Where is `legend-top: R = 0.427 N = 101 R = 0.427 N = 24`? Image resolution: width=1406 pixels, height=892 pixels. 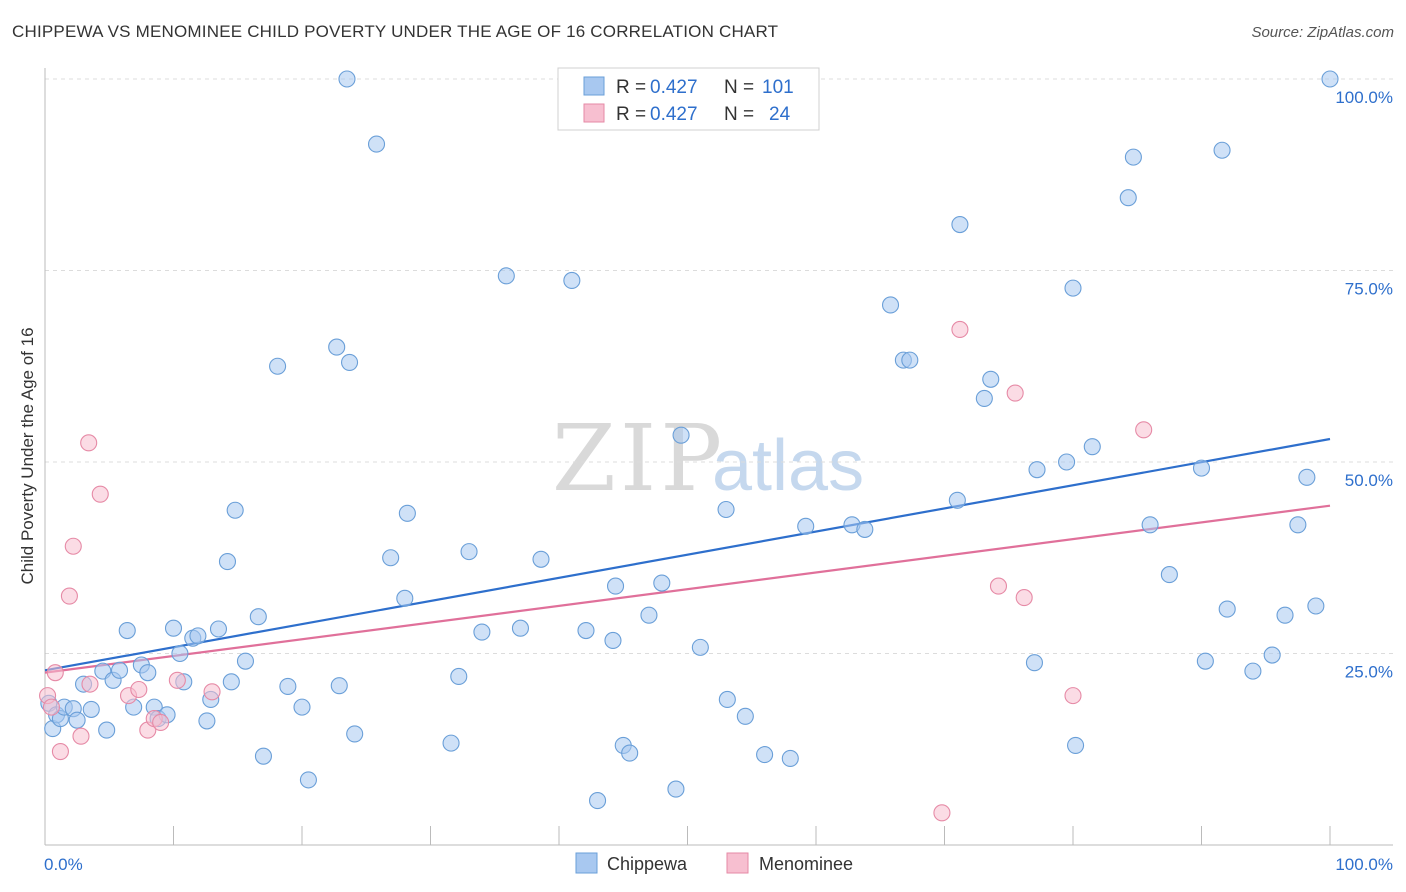
legend-top: R = 0.427 N = 101 R = 0.427 N = 24 is located at coordinates (688, 99).